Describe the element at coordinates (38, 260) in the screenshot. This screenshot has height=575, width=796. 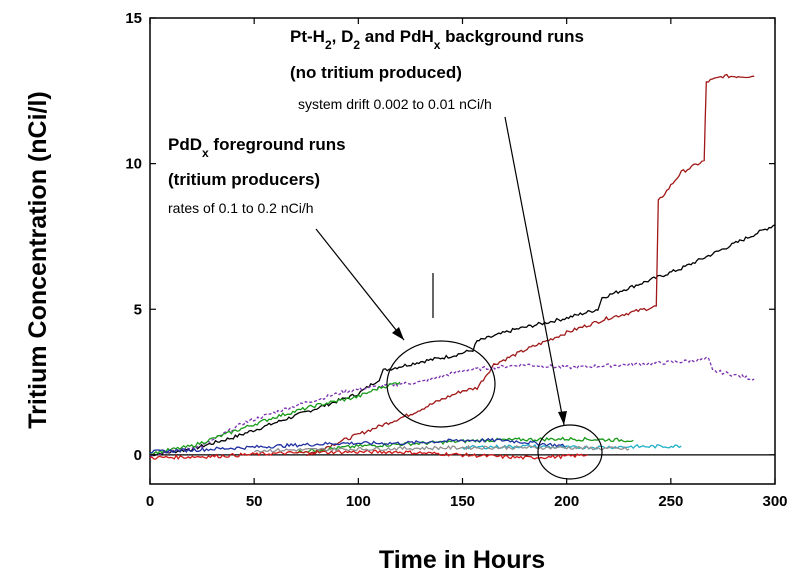
I see `y-axis-title: Tritium Concentration (nCi/l)` at that location.